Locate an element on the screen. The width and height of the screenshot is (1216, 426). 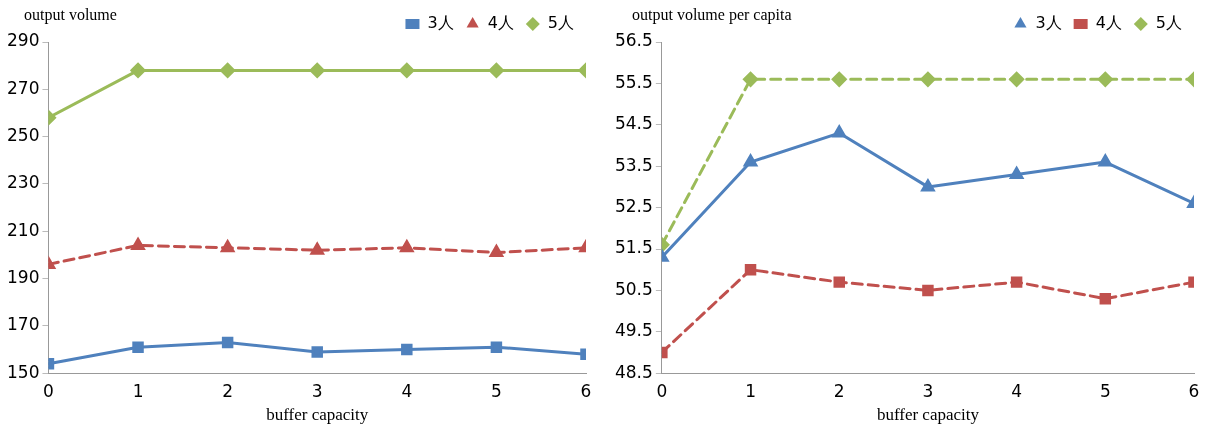
y-tick-label: 270 is located at coordinates (23, 87).